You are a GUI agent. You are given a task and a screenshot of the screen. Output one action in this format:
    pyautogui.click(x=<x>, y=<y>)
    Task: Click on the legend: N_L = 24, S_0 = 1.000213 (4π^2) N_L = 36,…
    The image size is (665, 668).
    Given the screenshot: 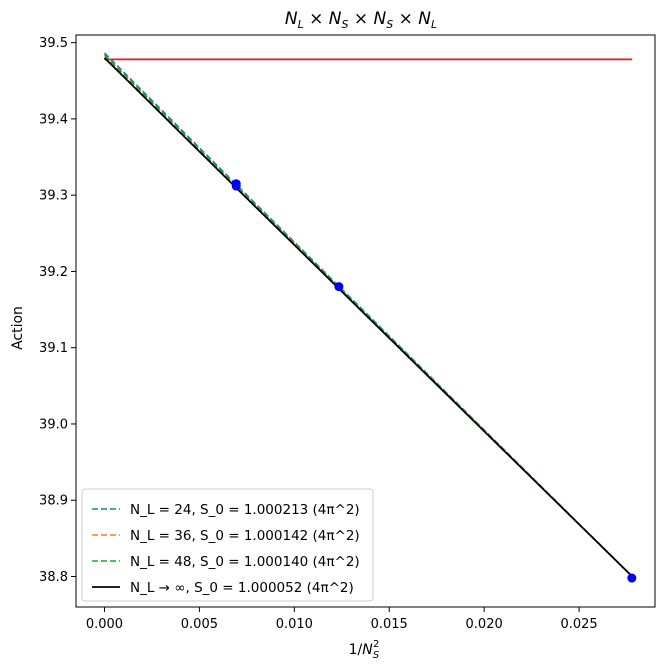 What is the action you would take?
    pyautogui.click(x=227, y=545)
    